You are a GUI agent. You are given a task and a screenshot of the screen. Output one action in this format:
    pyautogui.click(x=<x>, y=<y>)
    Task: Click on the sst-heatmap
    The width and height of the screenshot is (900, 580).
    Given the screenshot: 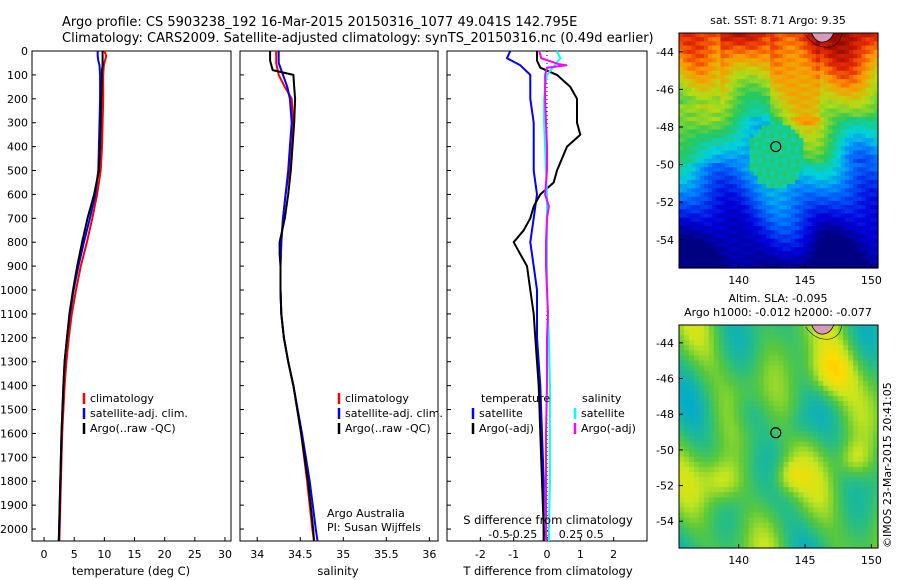 What is the action you would take?
    pyautogui.click(x=779, y=151)
    